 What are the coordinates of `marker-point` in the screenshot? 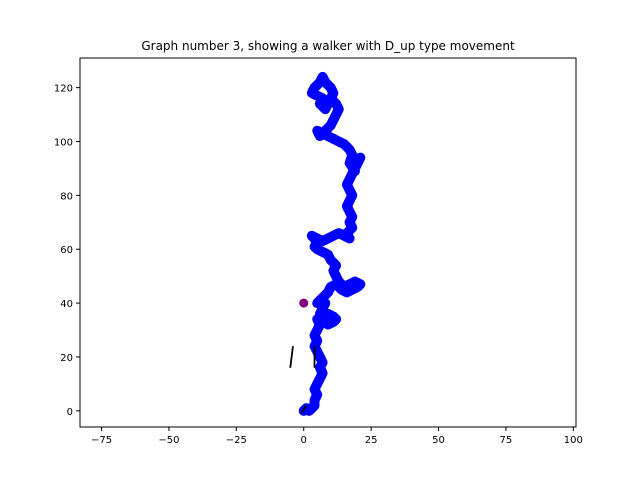 It's located at (304, 303).